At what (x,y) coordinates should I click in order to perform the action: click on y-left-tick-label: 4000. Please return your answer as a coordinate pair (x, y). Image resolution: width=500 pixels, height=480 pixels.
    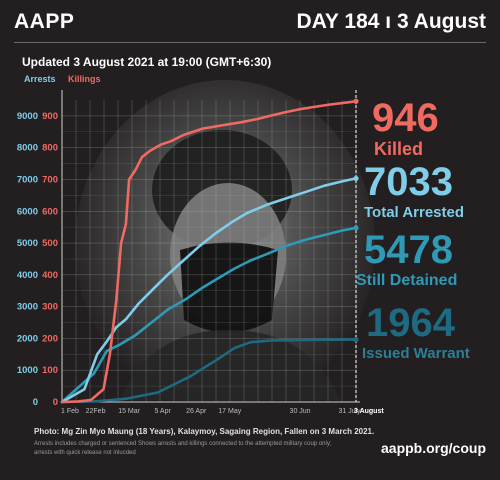
    Looking at the image, I should click on (27, 275).